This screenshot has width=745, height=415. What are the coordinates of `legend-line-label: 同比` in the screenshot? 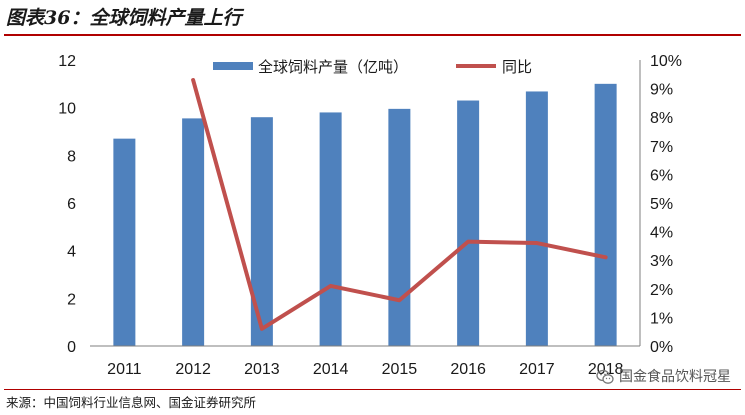 It's located at (517, 67).